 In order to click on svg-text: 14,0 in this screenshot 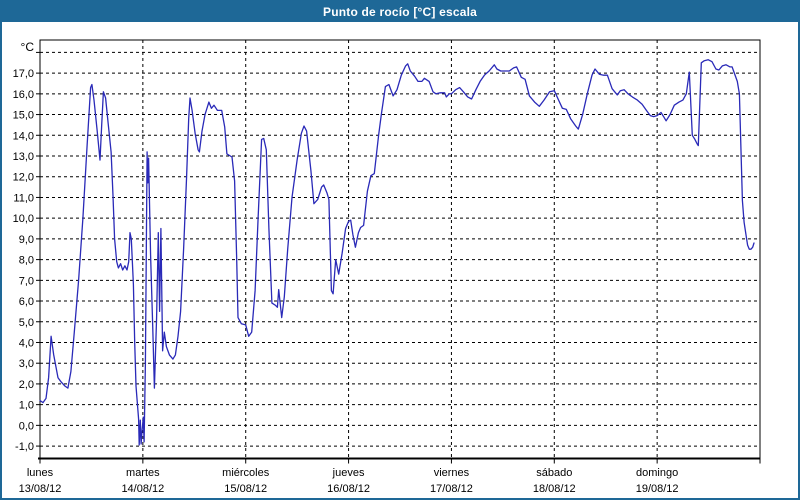, I will do `click(23, 136)`.